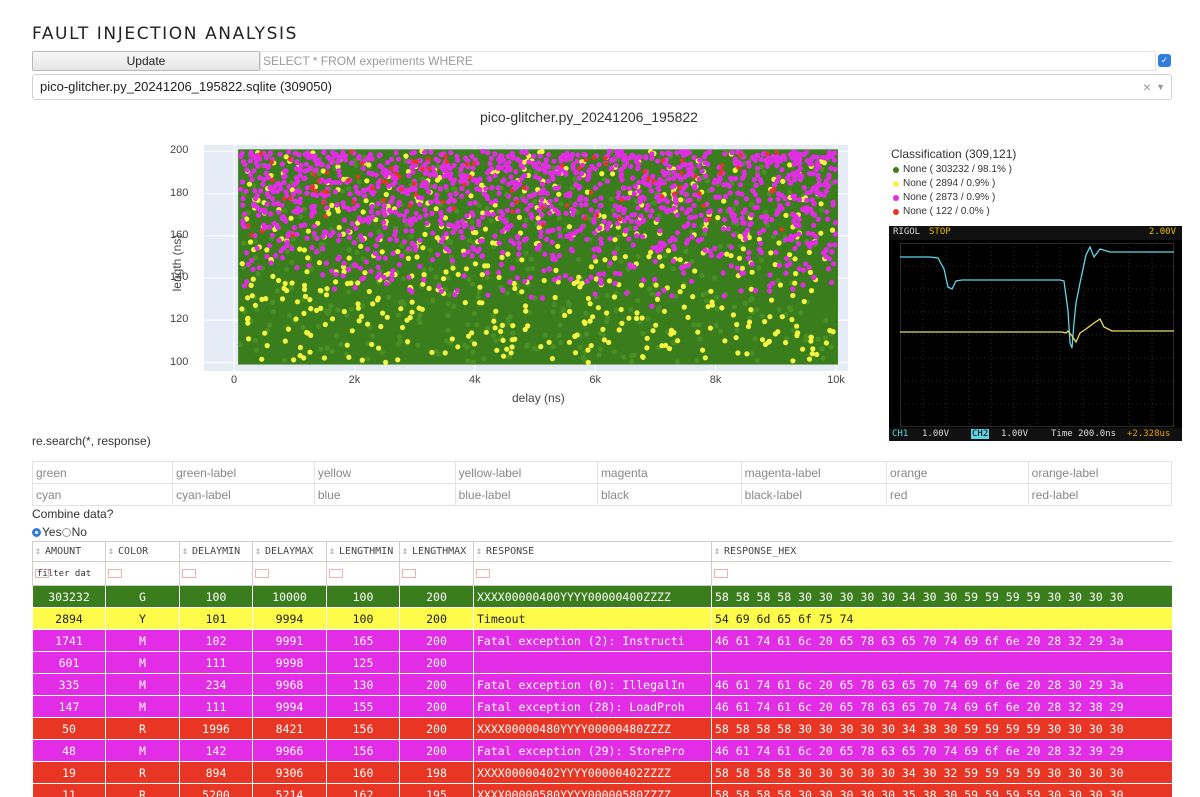 Image resolution: width=1200 pixels, height=797 pixels. What do you see at coordinates (1100, 472) in the screenshot?
I see `label-input: orange-label` at bounding box center [1100, 472].